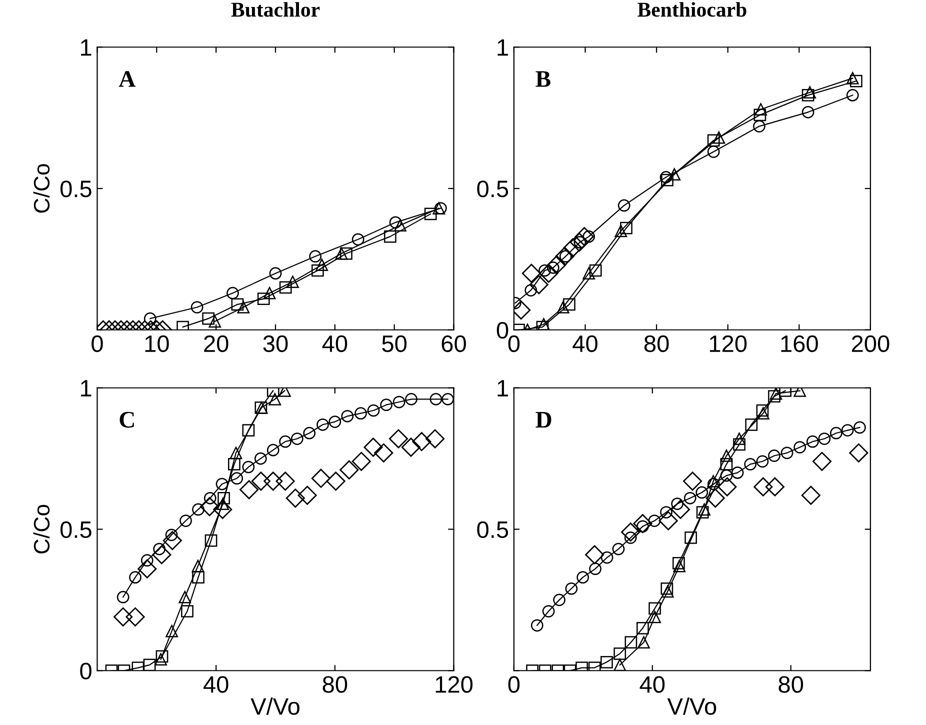  I want to click on x-tick-label: 0, so click(514, 684).